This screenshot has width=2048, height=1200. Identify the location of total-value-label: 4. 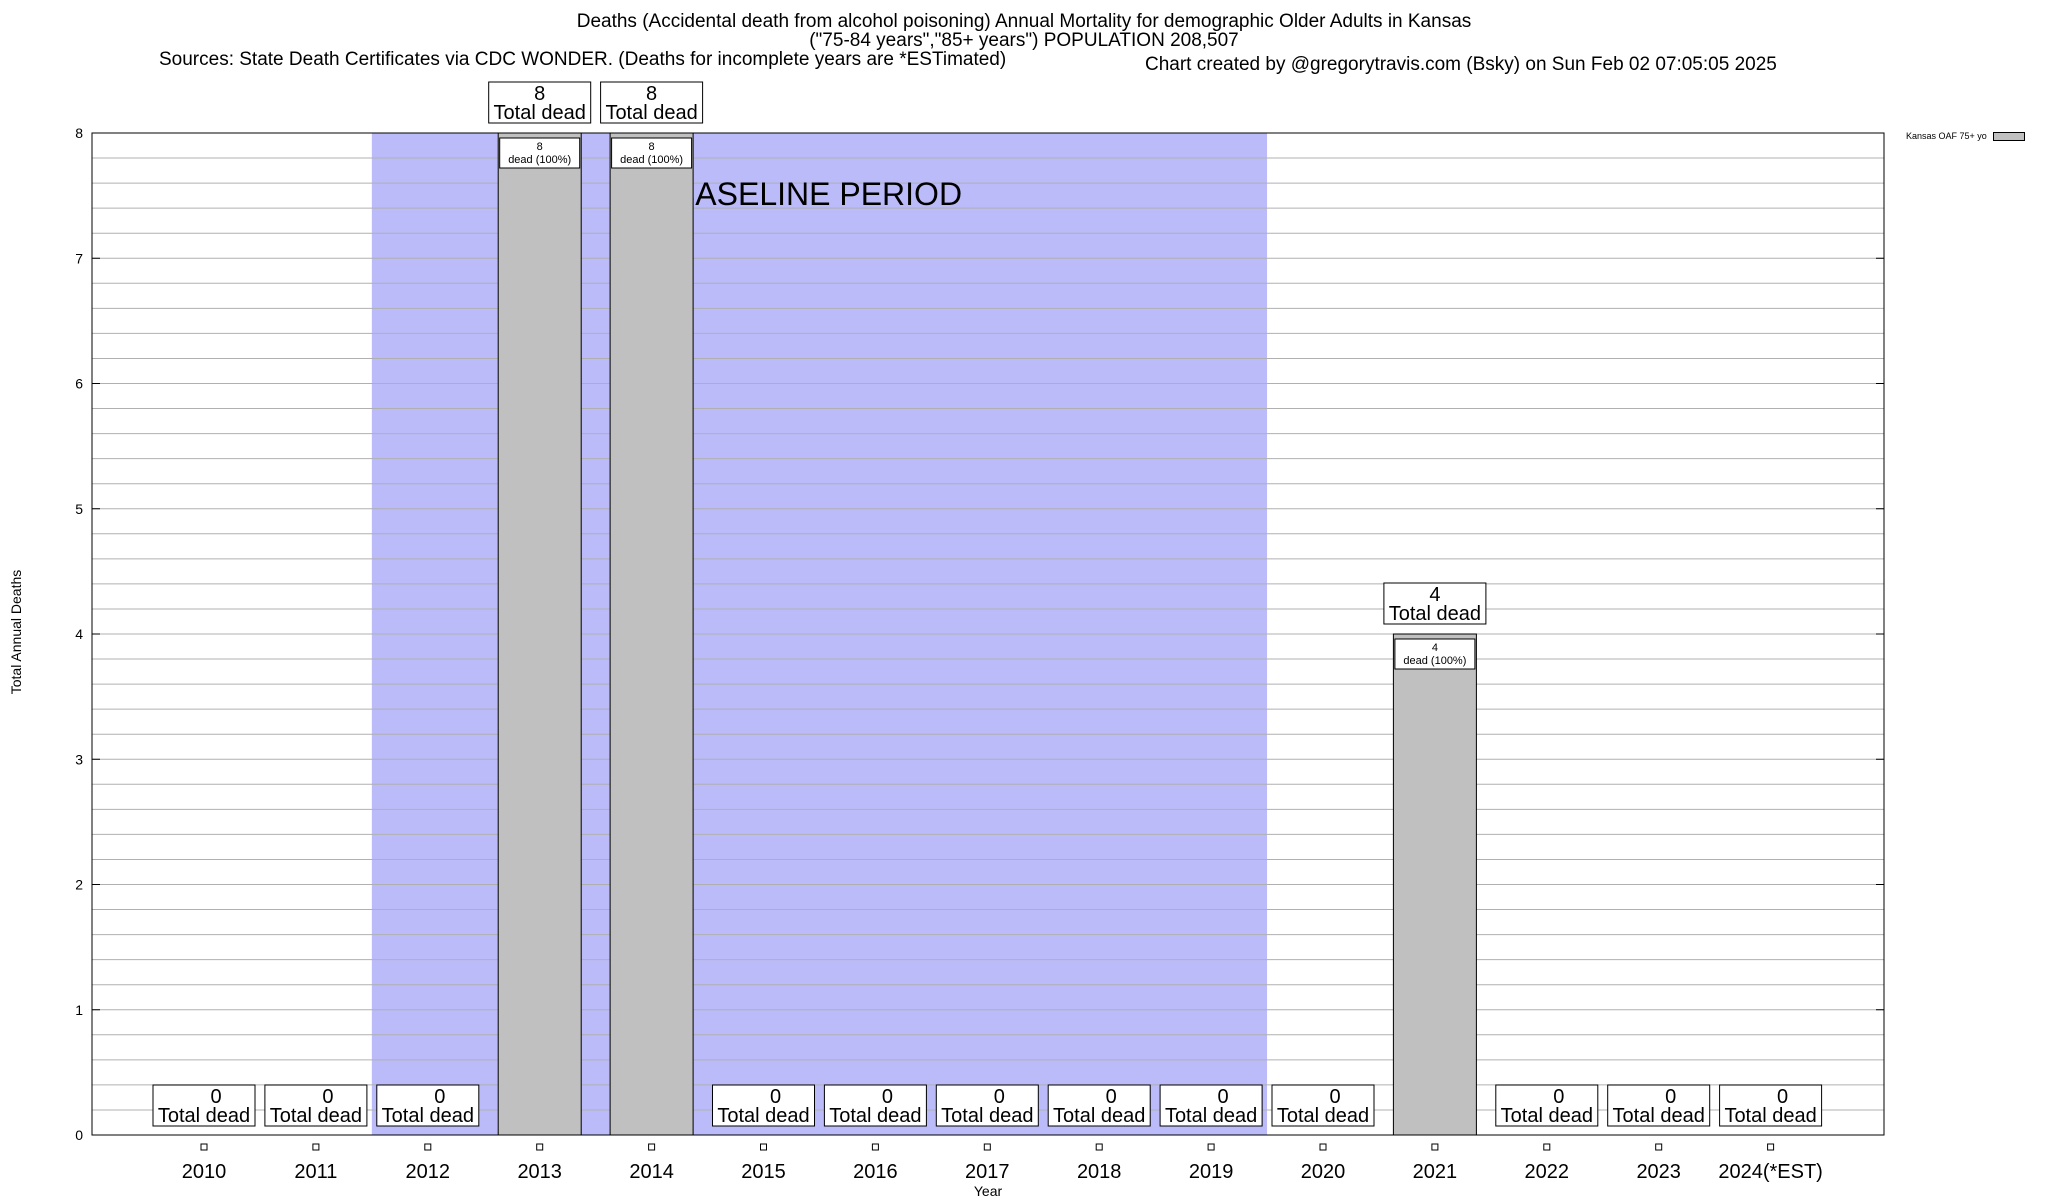
(1434, 595).